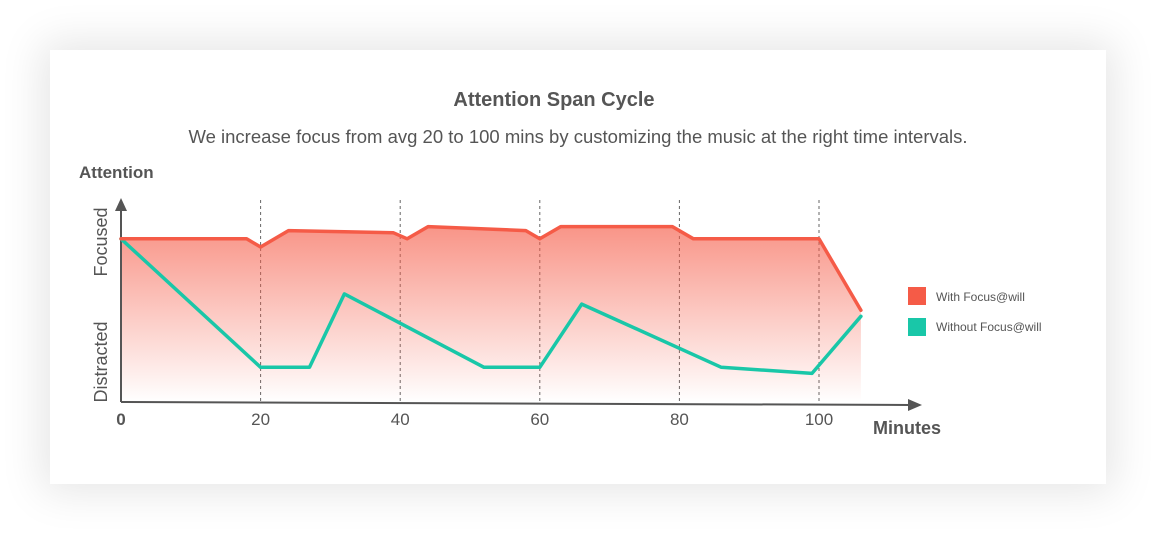 The height and width of the screenshot is (539, 1160). I want to click on y-axis-title: Attention, so click(116, 172).